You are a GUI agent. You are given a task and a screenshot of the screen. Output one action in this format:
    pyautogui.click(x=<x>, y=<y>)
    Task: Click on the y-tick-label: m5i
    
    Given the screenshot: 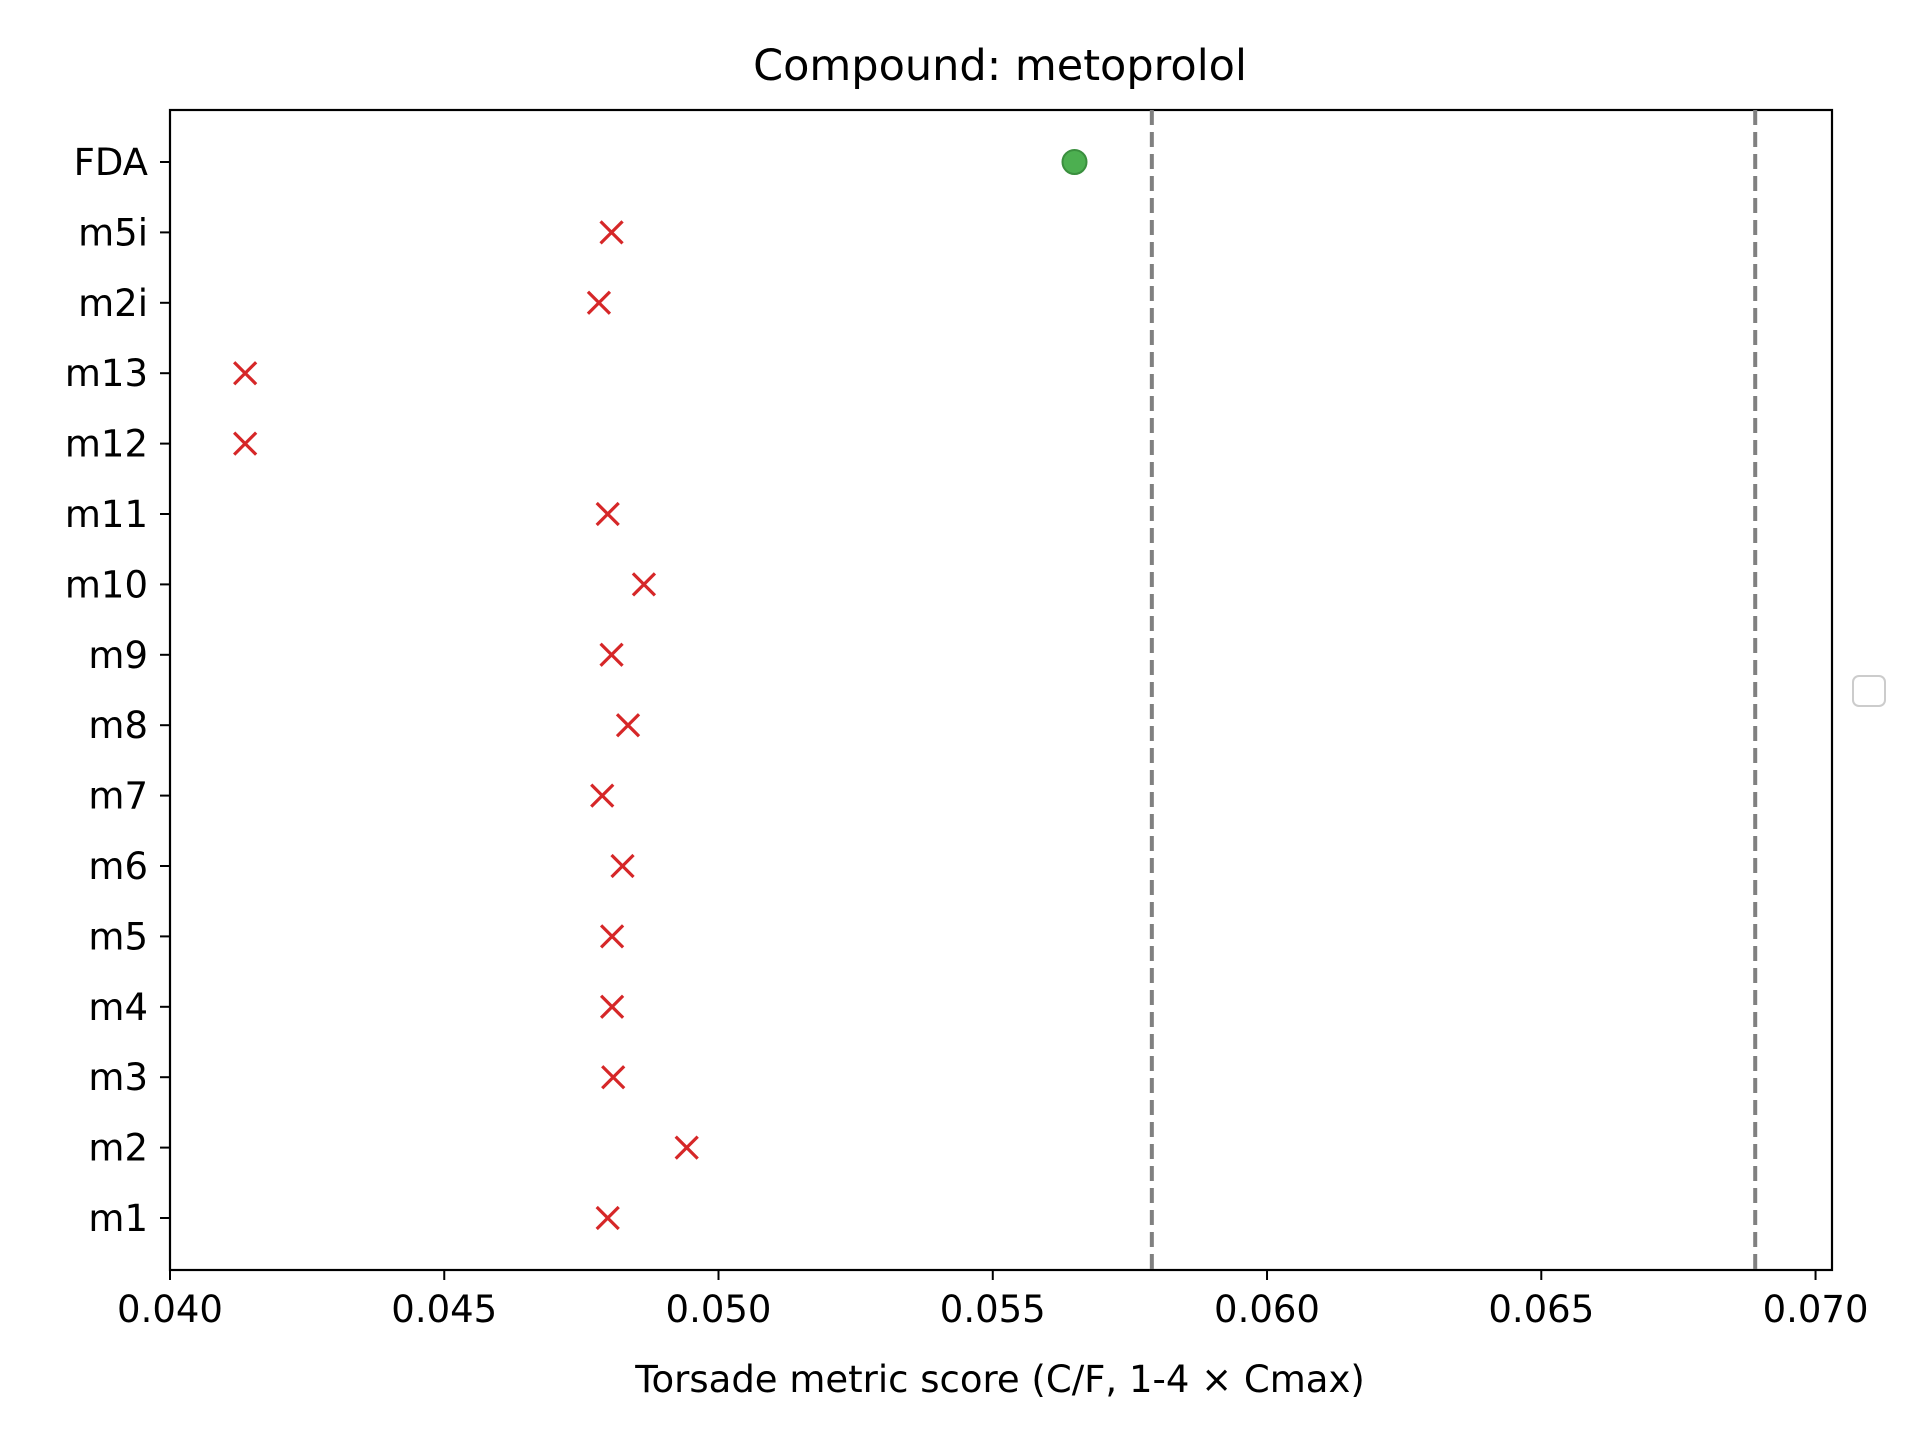 What is the action you would take?
    pyautogui.click(x=113, y=232)
    